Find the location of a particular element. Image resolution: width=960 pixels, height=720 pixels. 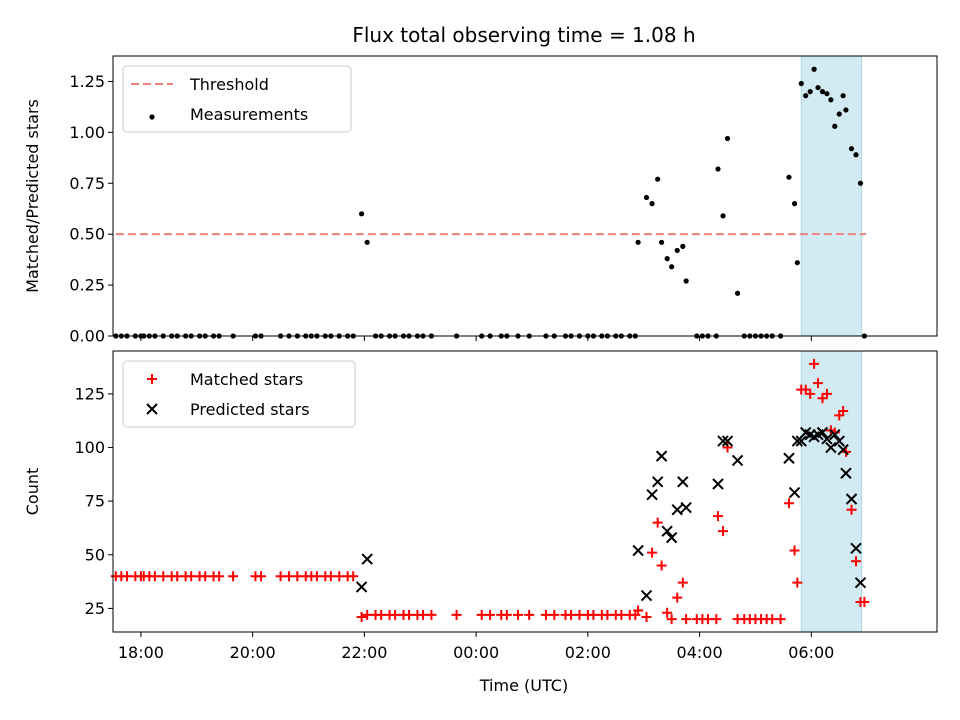

legend-entry-label: Matched stars is located at coordinates (246, 379).